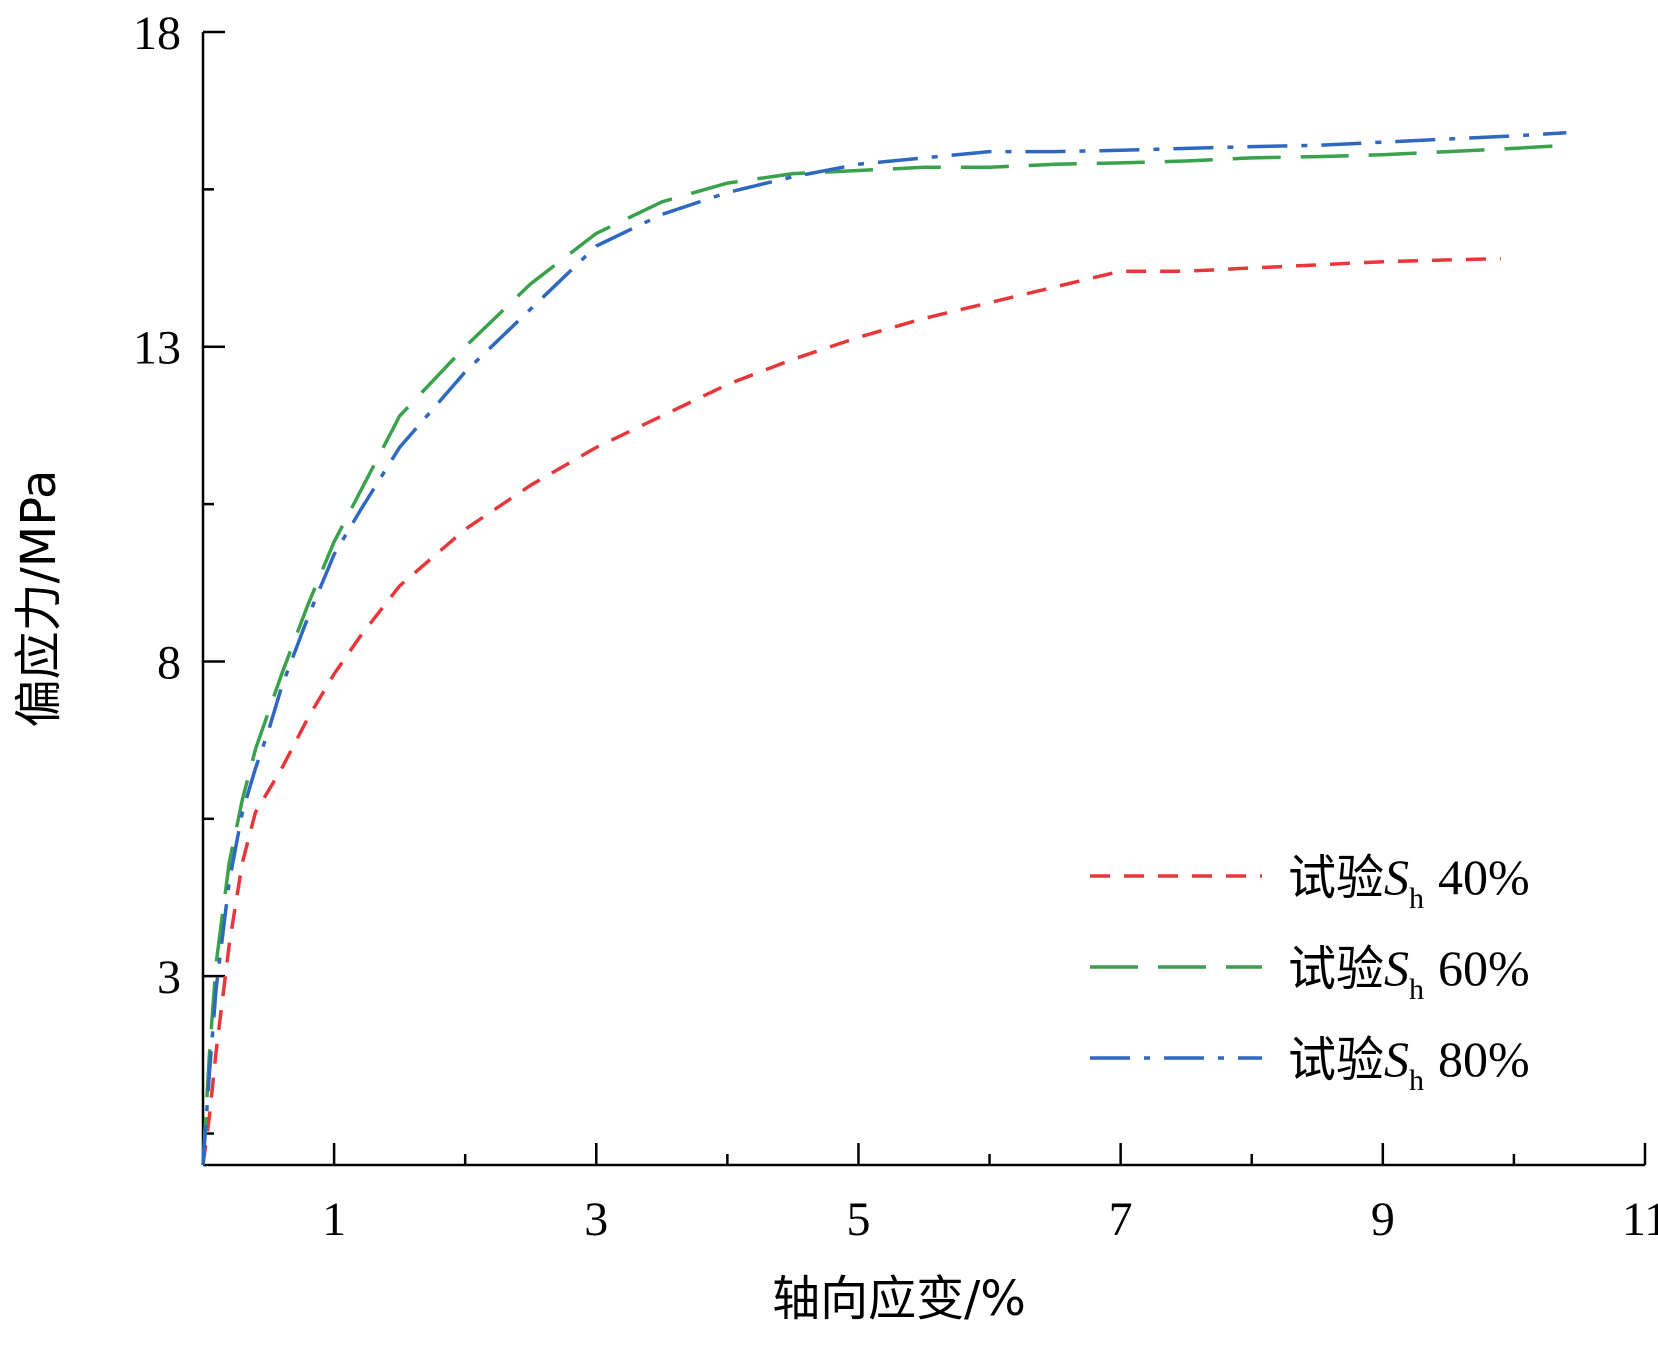  I want to click on y-axis-title: 偏应力/MPa, so click(39, 599).